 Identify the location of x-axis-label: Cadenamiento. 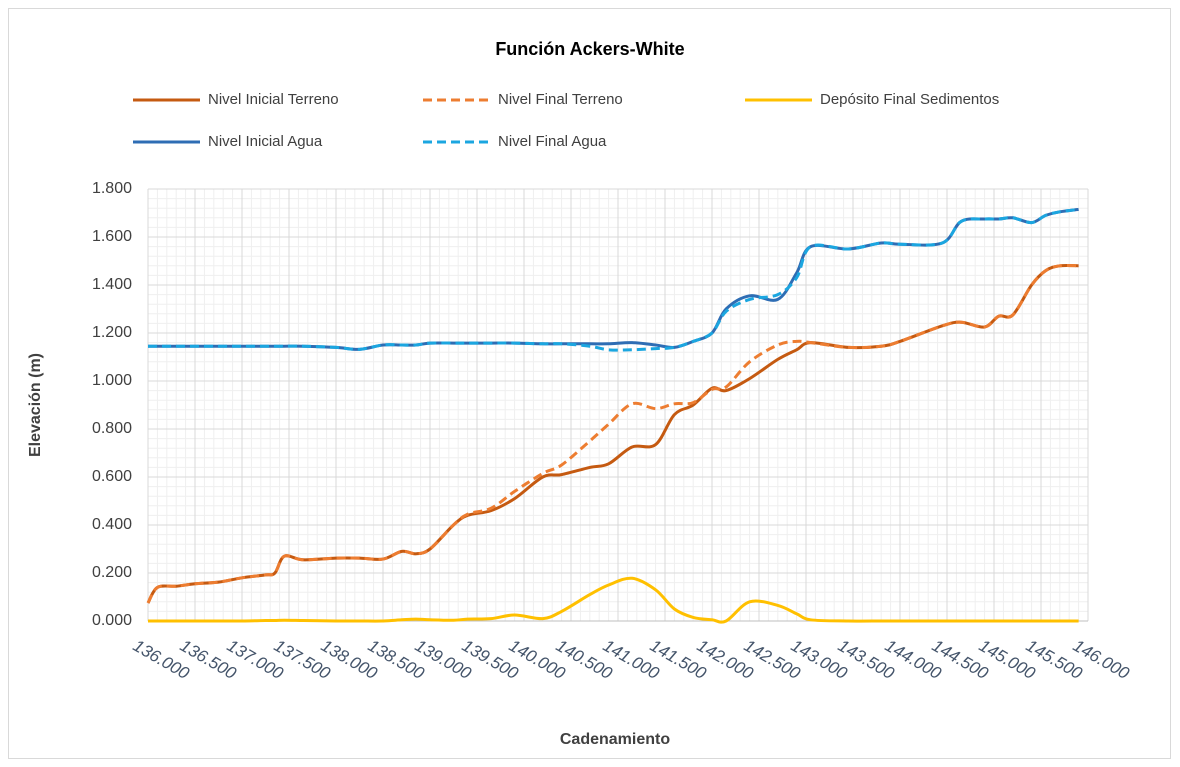
(615, 739).